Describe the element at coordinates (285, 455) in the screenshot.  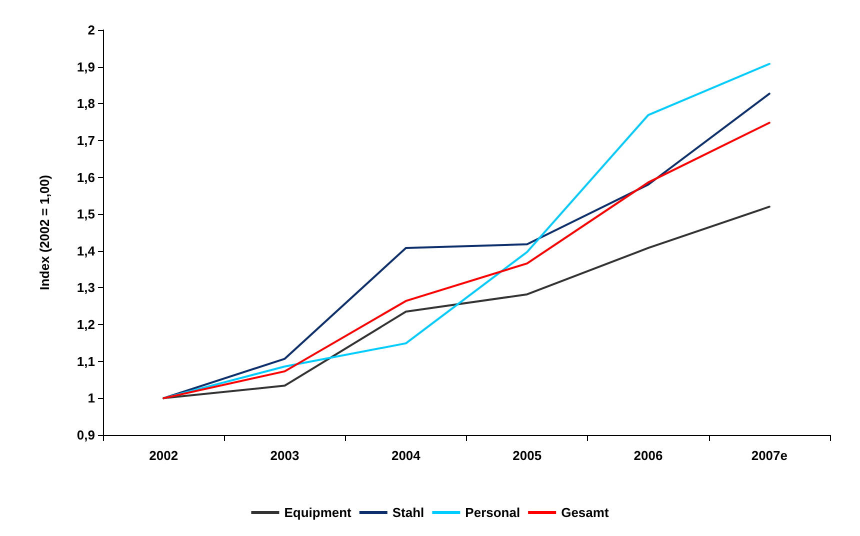
I see `x-tick-label: 2003` at that location.